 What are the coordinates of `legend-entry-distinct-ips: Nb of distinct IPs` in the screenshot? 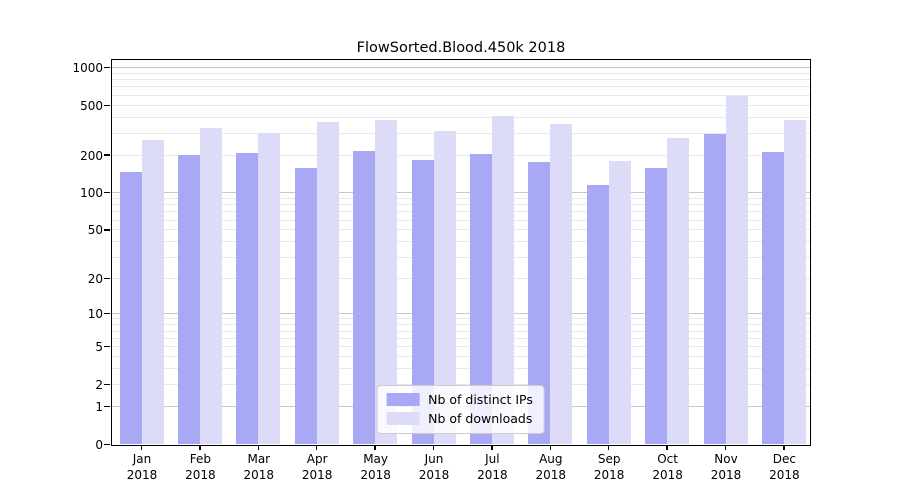 It's located at (459, 399).